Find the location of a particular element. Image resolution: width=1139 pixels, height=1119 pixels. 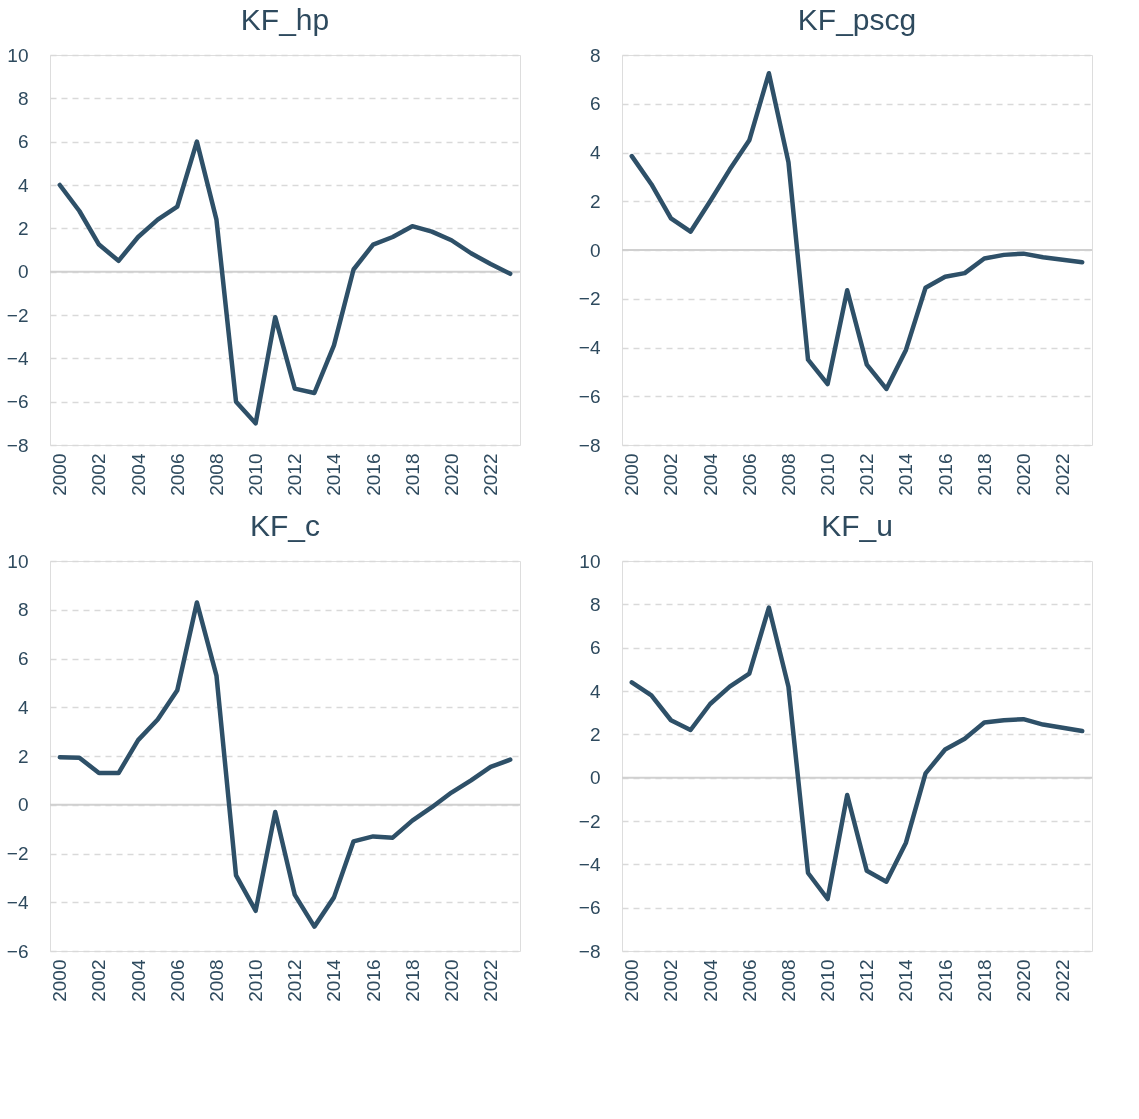

chart-title: KF_hp is located at coordinates (285, 19).